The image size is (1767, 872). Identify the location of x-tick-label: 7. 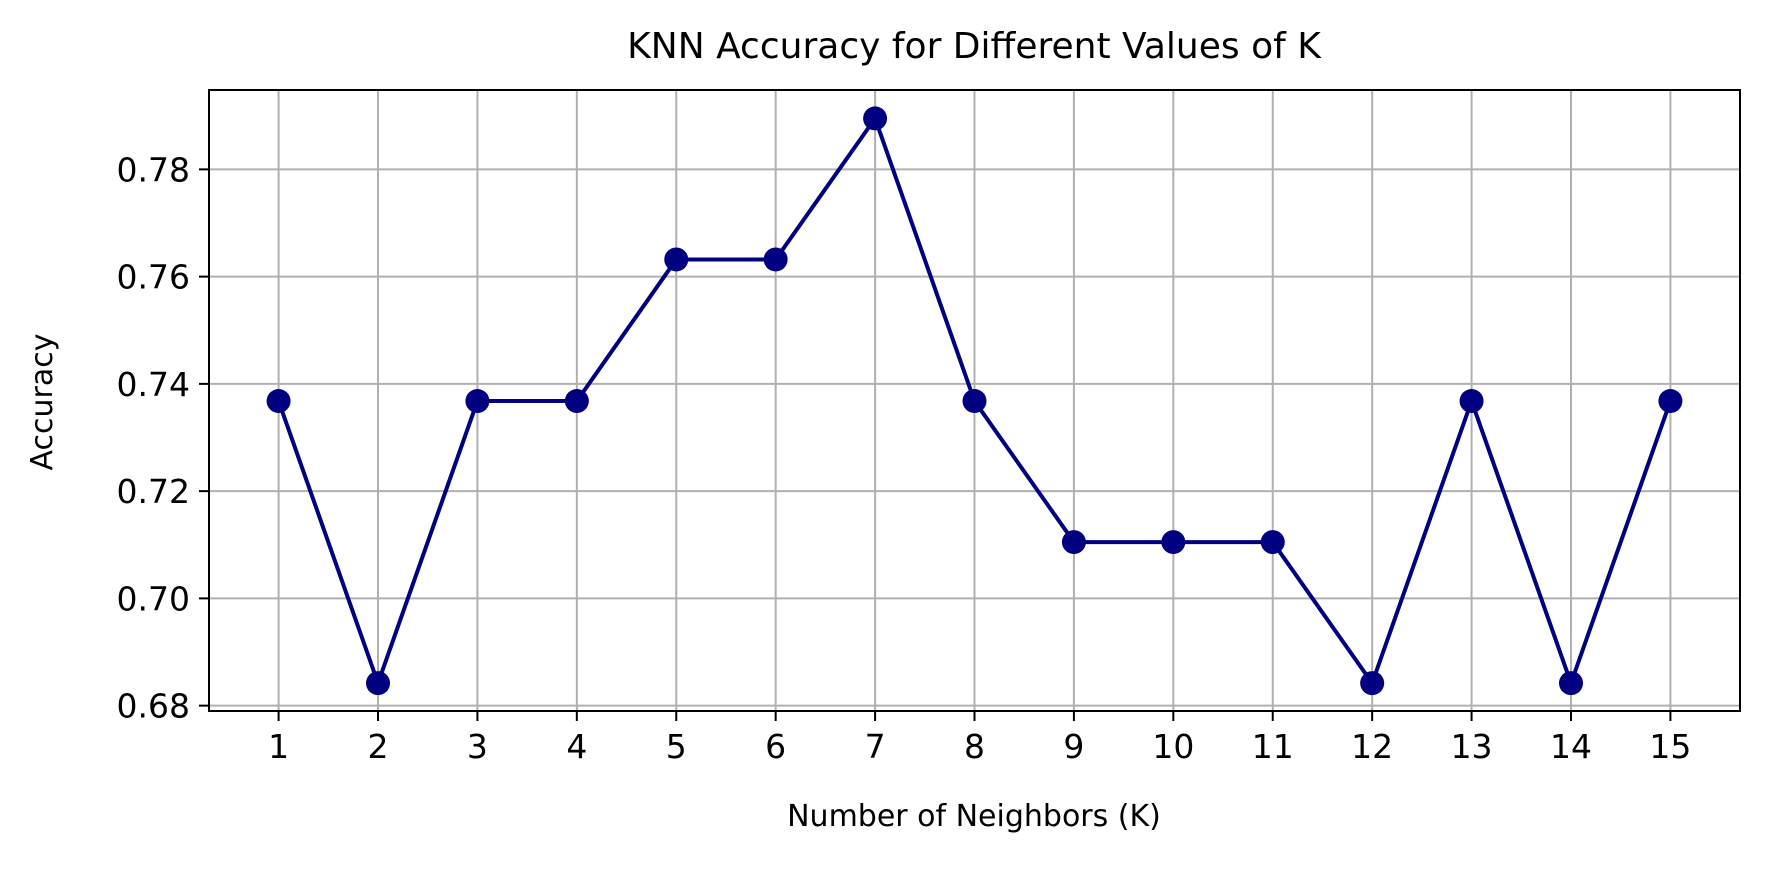
(875, 746).